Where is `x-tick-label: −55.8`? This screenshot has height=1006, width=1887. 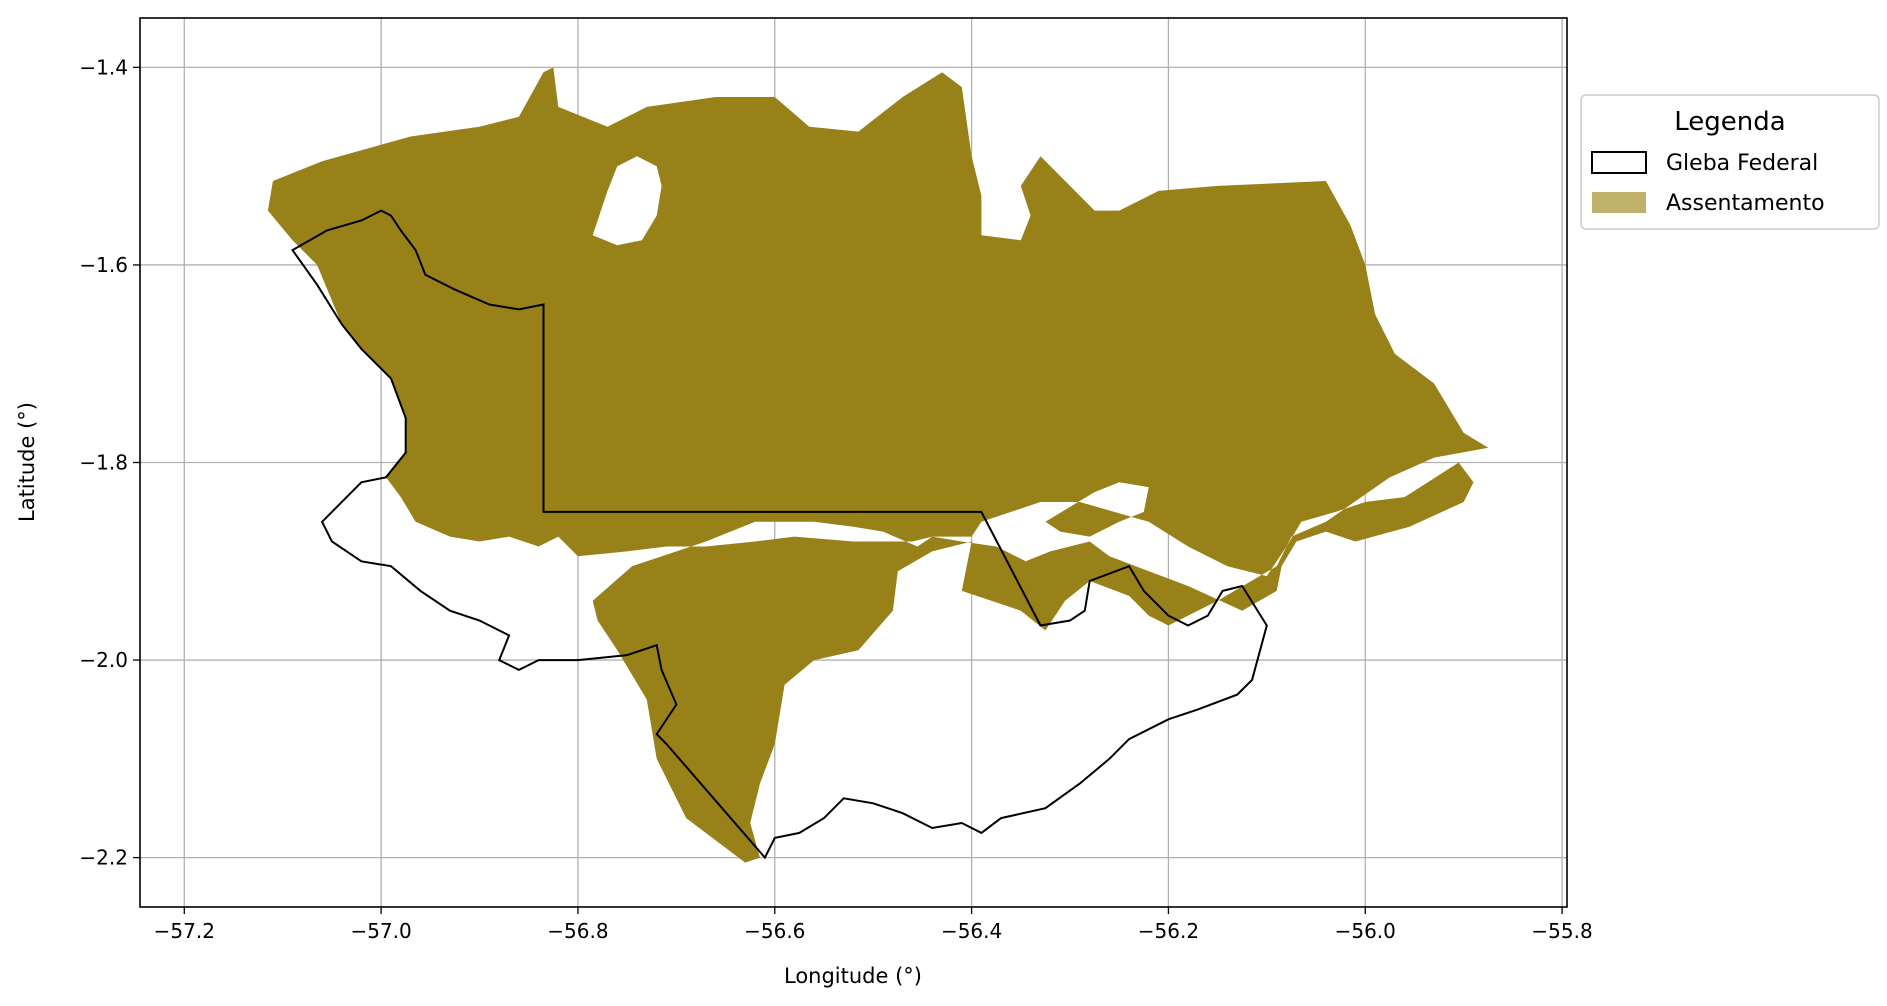 x-tick-label: −55.8 is located at coordinates (1561, 931).